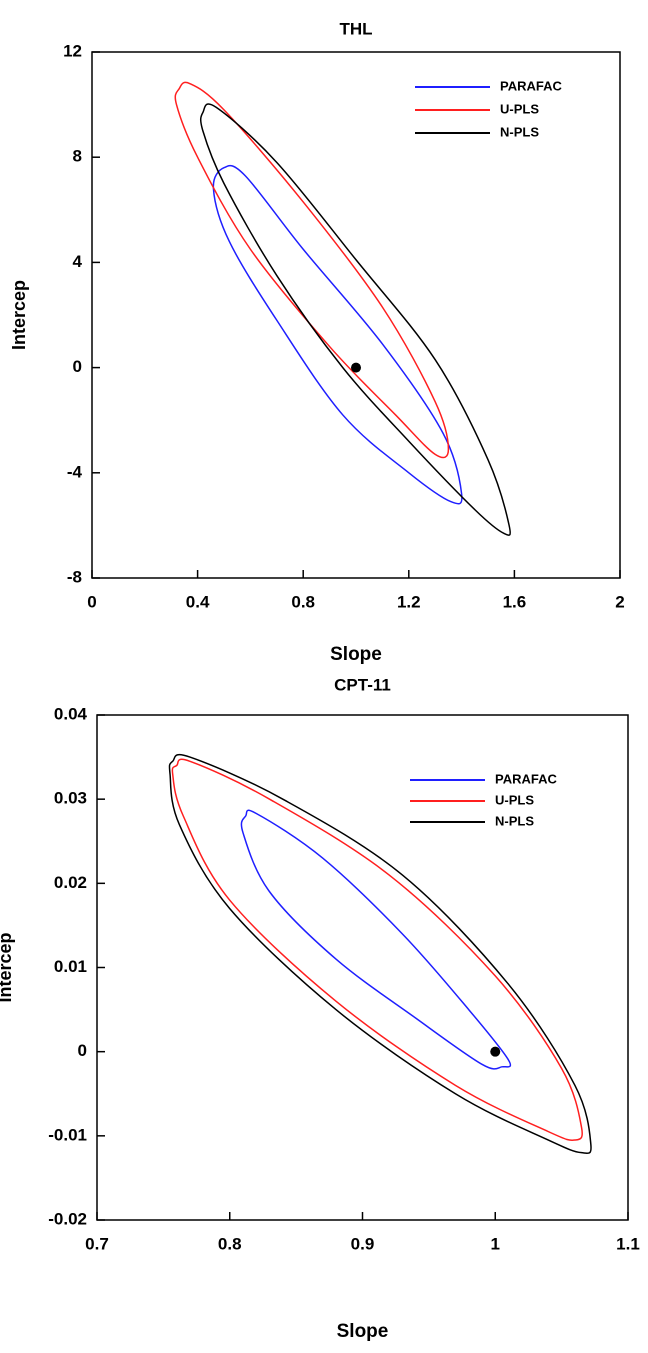 The image size is (648, 1353). Describe the element at coordinates (70, 882) in the screenshot. I see `y-tick-label: 0.02` at that location.